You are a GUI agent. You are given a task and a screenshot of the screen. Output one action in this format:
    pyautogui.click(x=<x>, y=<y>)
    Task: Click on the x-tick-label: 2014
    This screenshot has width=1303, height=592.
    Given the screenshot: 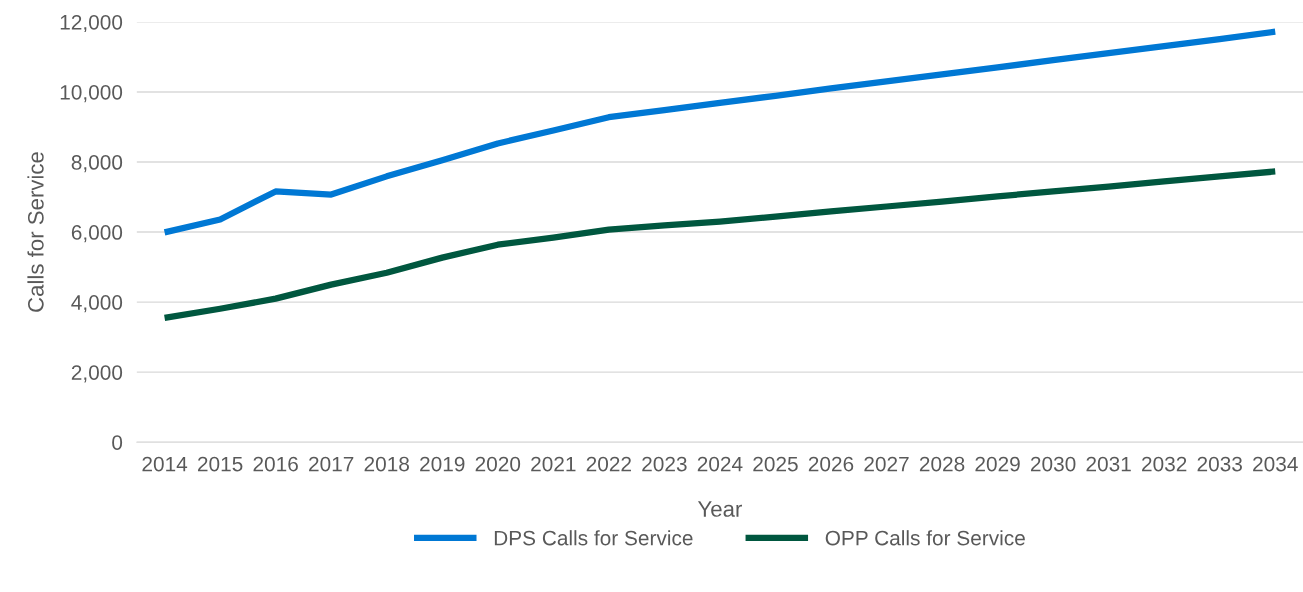 What is the action you would take?
    pyautogui.click(x=165, y=464)
    